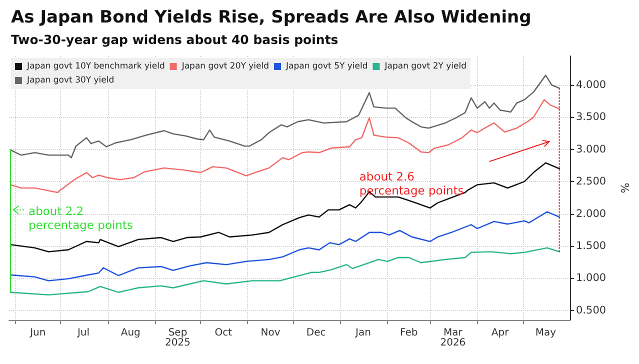  I want to click on y-tick-label: 3.000, so click(591, 149).